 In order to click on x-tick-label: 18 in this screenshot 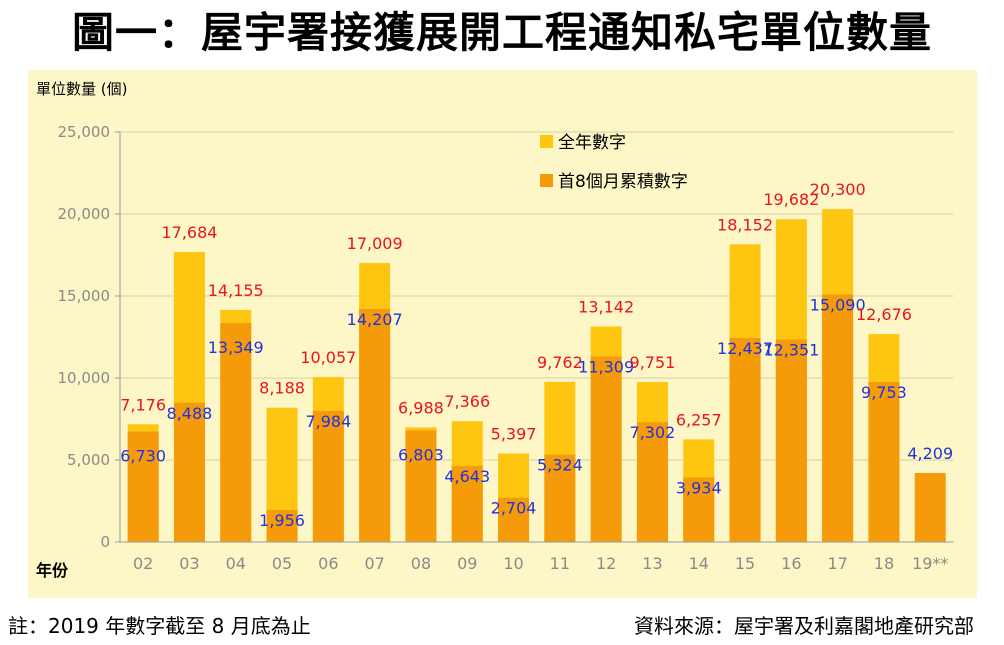, I will do `click(884, 563)`.